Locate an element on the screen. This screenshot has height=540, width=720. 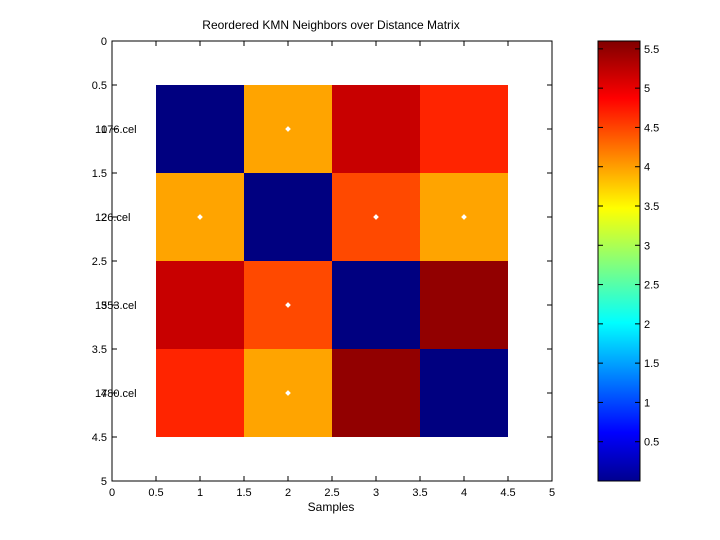
x-axis-label: Samples is located at coordinates (331, 507).